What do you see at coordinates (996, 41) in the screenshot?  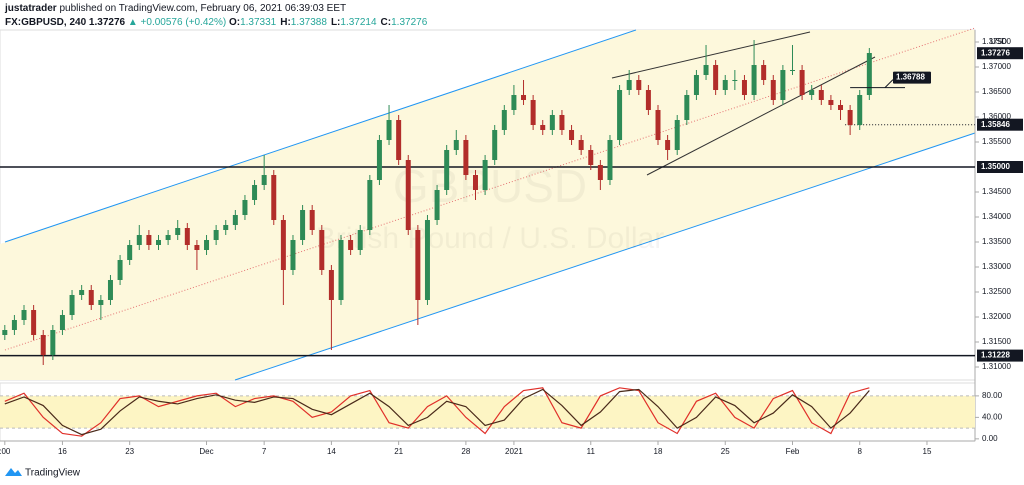 I see `y-tick-label: 1.37500` at bounding box center [996, 41].